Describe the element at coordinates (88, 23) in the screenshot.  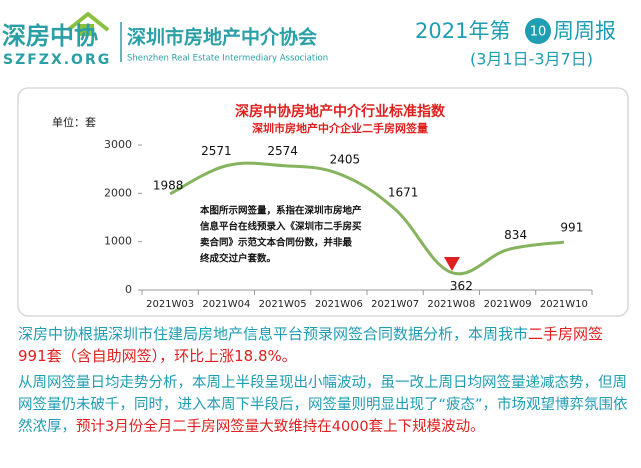
I see `logo-icon` at that location.